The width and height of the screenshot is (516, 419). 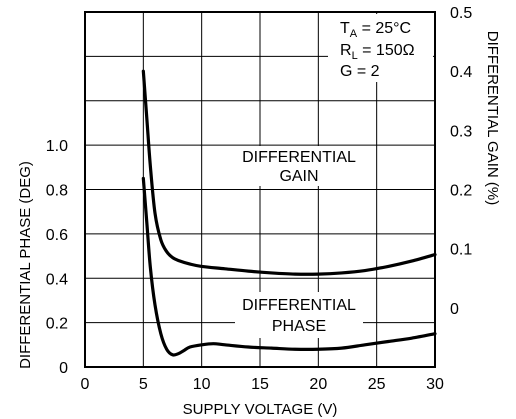 I want to click on x-tick-label: 15, so click(x=260, y=384).